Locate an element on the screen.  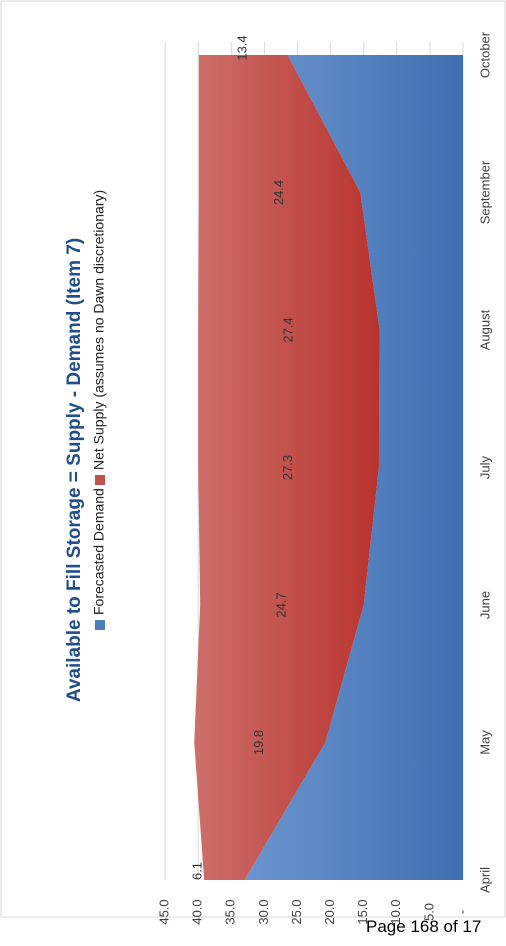
data-label: 27.4 is located at coordinates (287, 329).